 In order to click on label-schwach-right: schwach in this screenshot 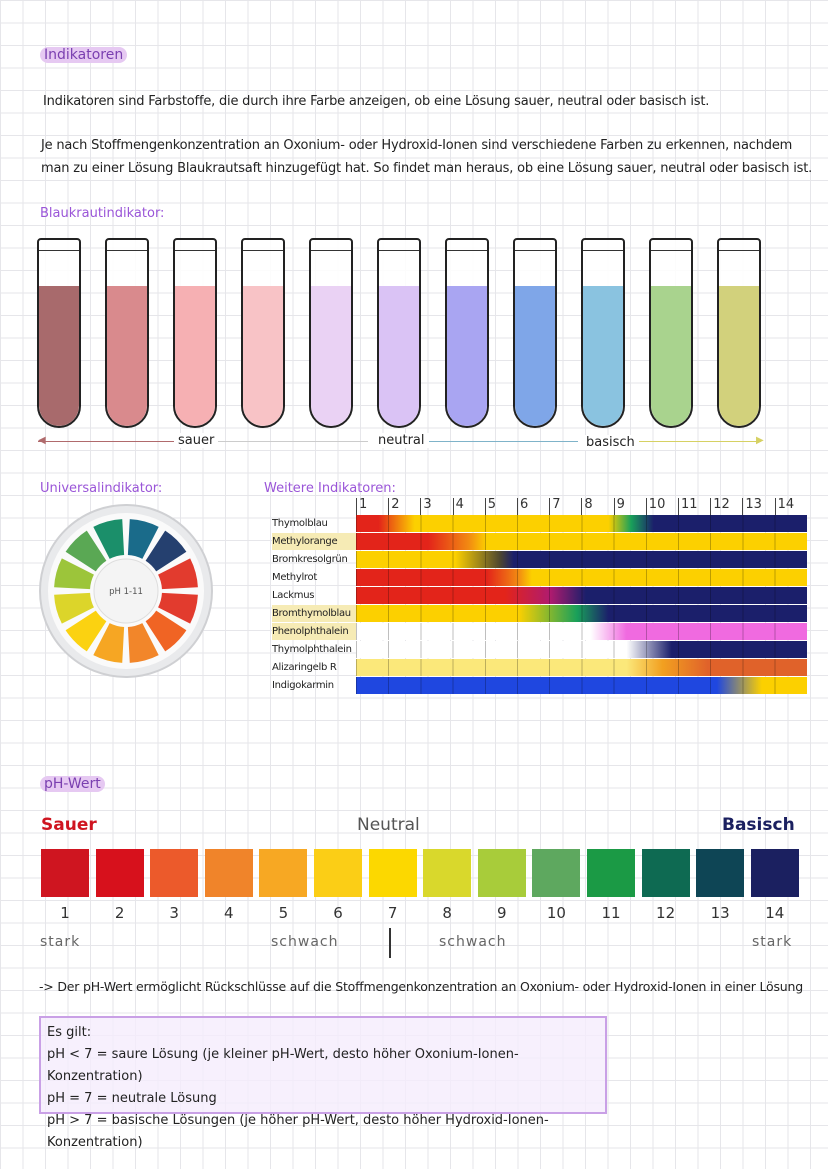, I will do `click(473, 942)`.